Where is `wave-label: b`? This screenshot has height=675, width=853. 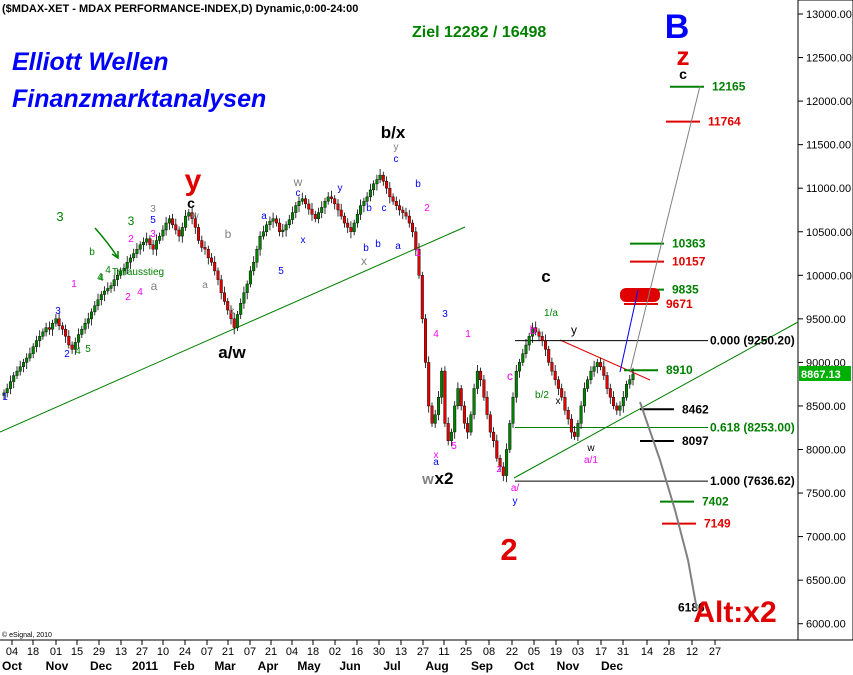 wave-label: b is located at coordinates (418, 184).